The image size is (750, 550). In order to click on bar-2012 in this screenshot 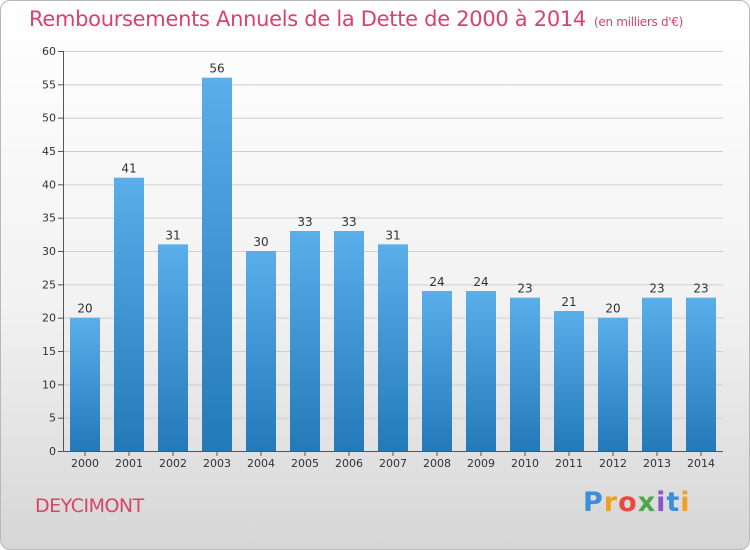, I will do `click(613, 384)`.